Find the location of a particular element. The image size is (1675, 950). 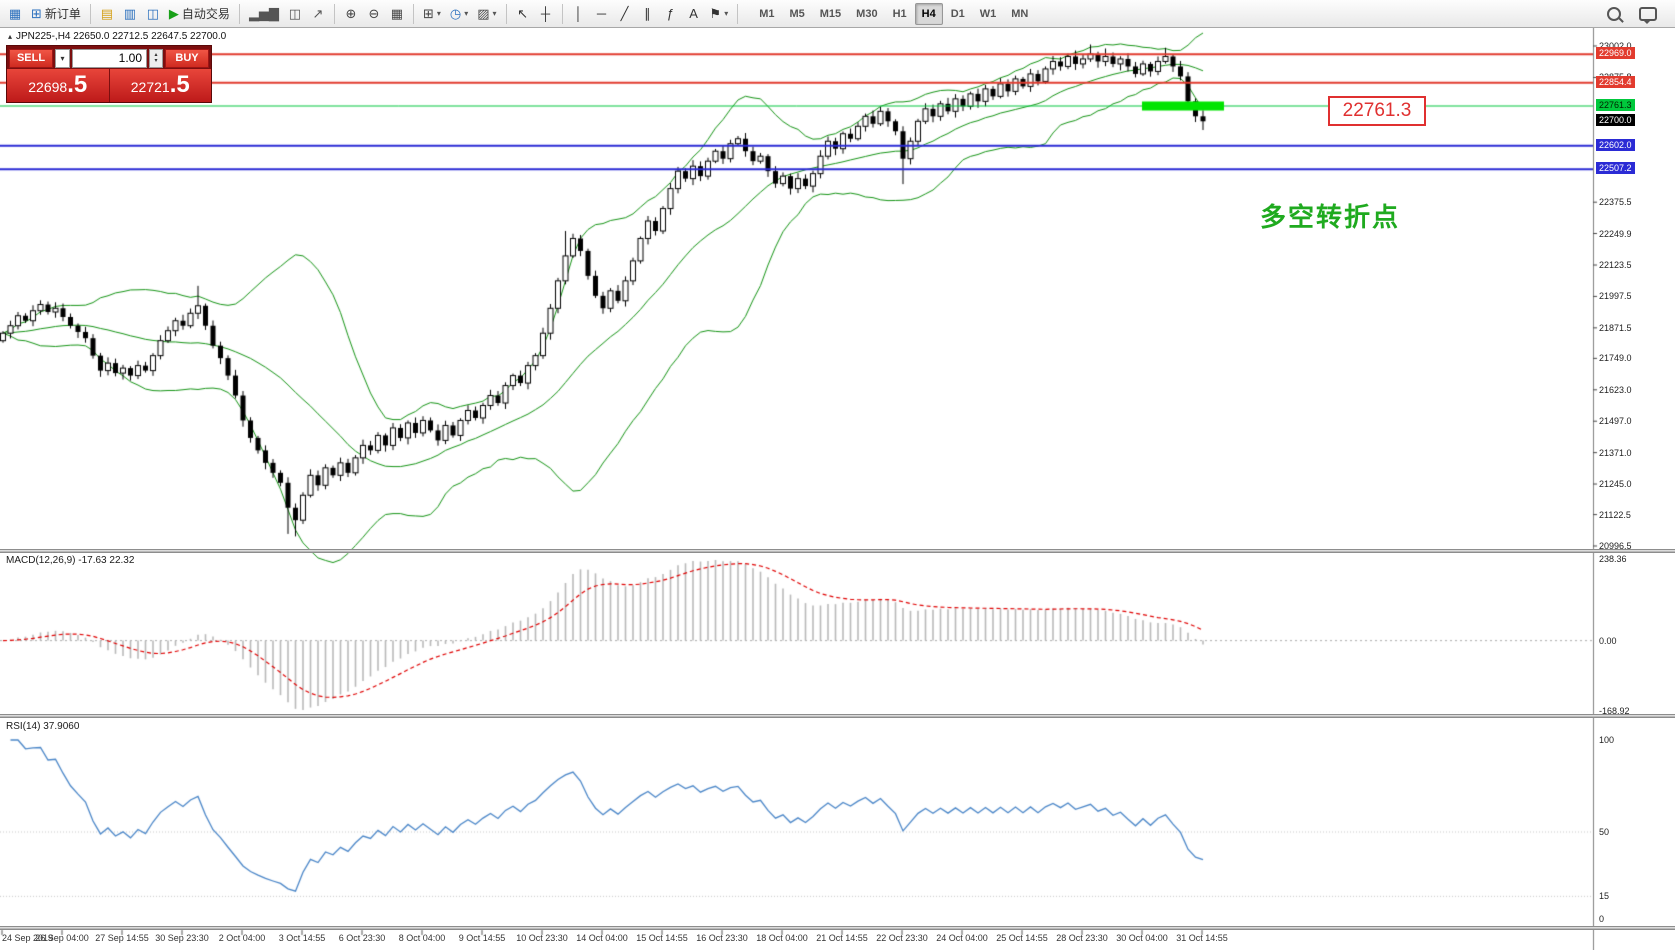

profiles-icon: ▤ is located at coordinates (107, 13).